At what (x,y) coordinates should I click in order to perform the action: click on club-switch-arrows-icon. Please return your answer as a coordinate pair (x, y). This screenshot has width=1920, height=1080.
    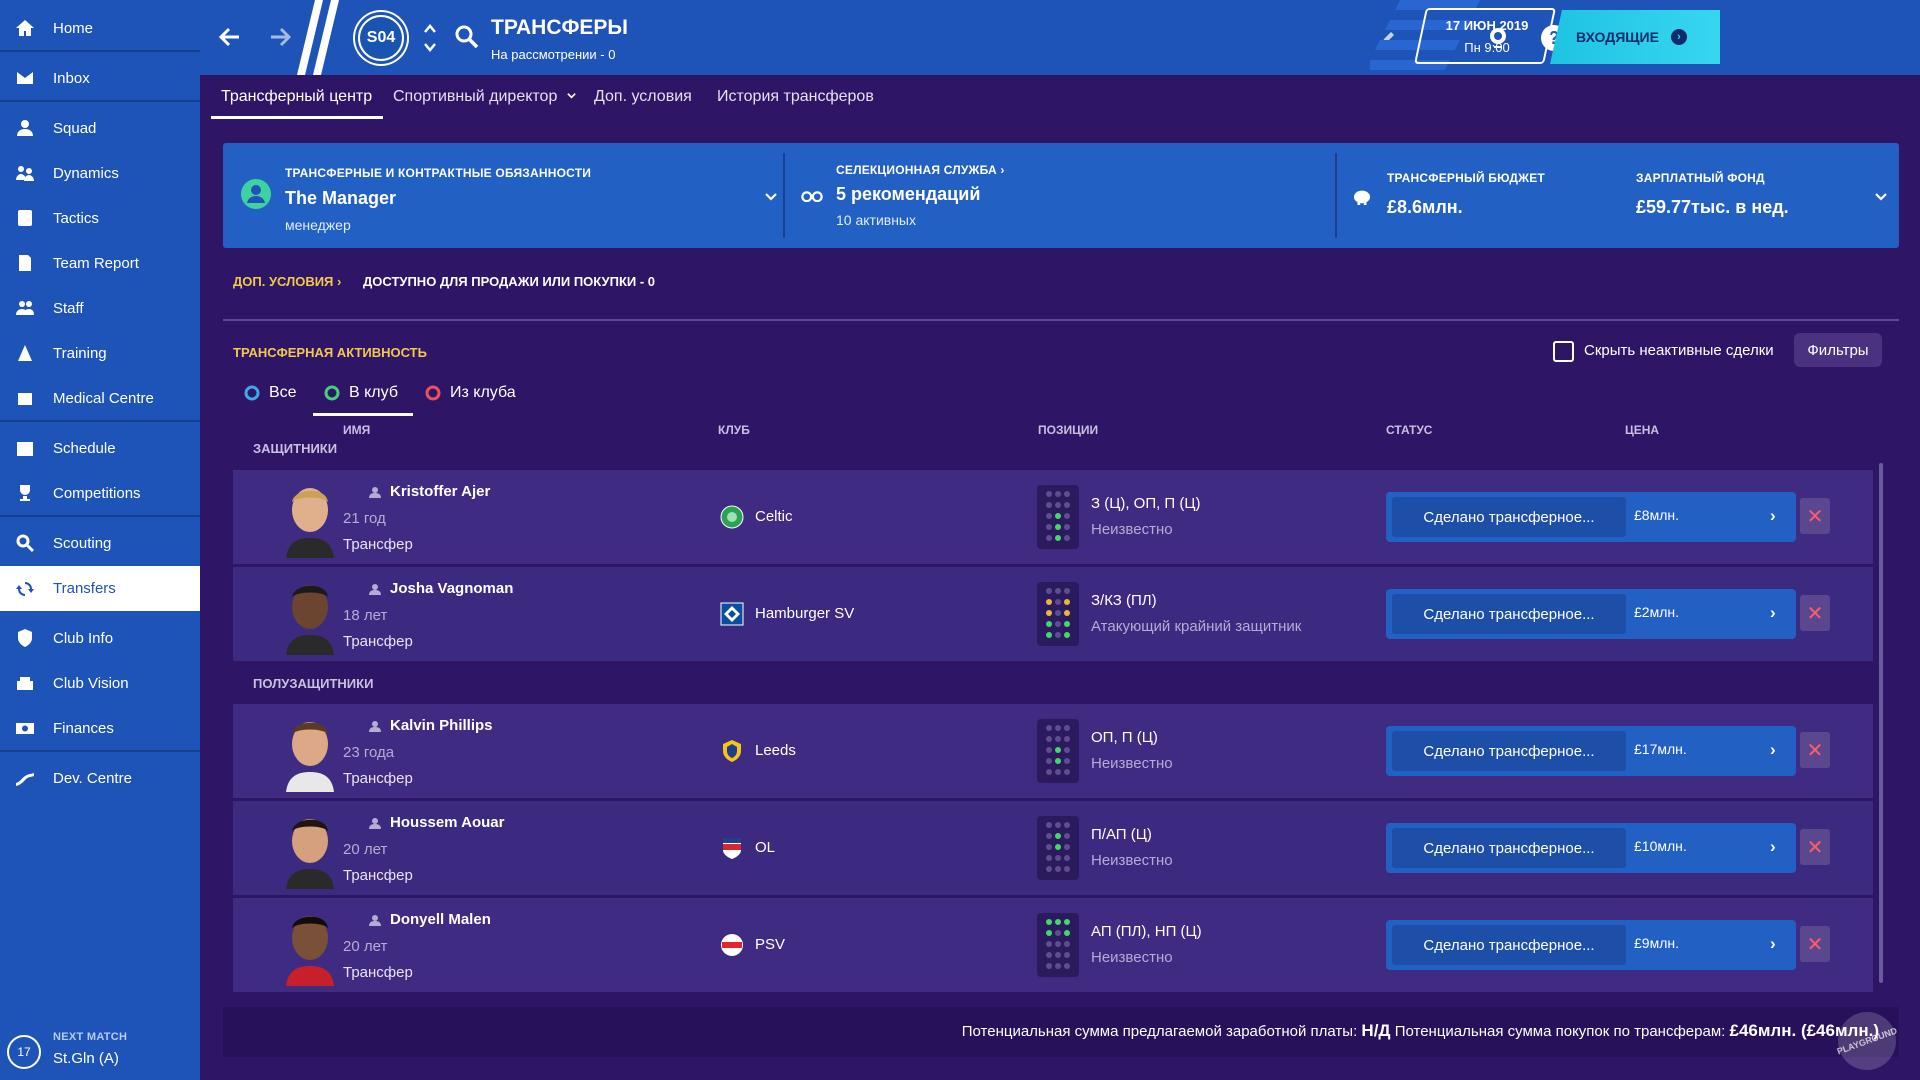
    Looking at the image, I should click on (430, 38).